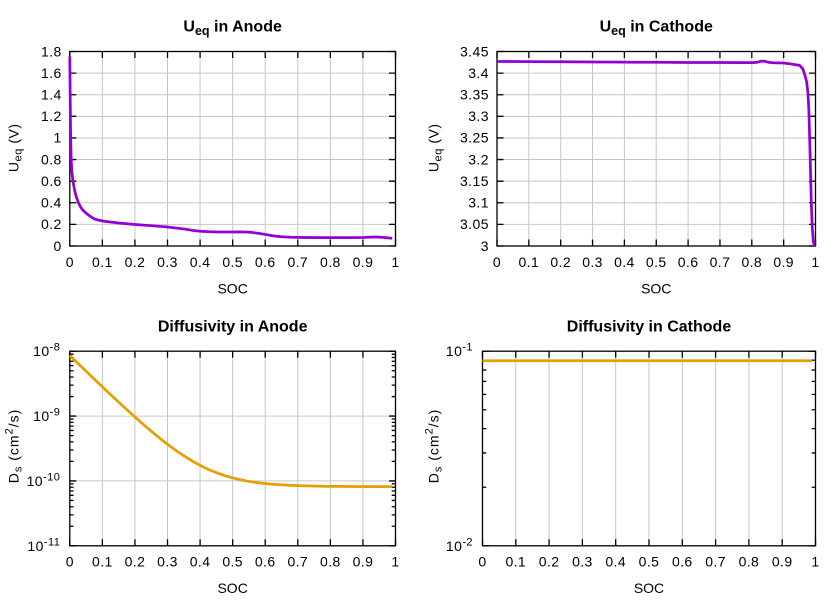 Image resolution: width=840 pixels, height=600 pixels. What do you see at coordinates (478, 73) in the screenshot?
I see `svg-text: 3.4` at bounding box center [478, 73].